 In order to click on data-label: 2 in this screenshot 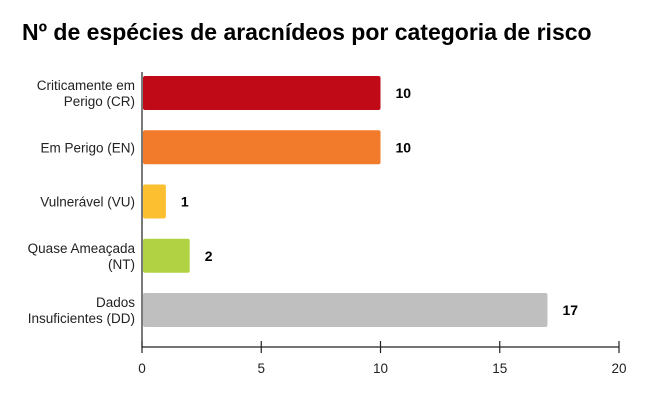, I will do `click(209, 256)`.